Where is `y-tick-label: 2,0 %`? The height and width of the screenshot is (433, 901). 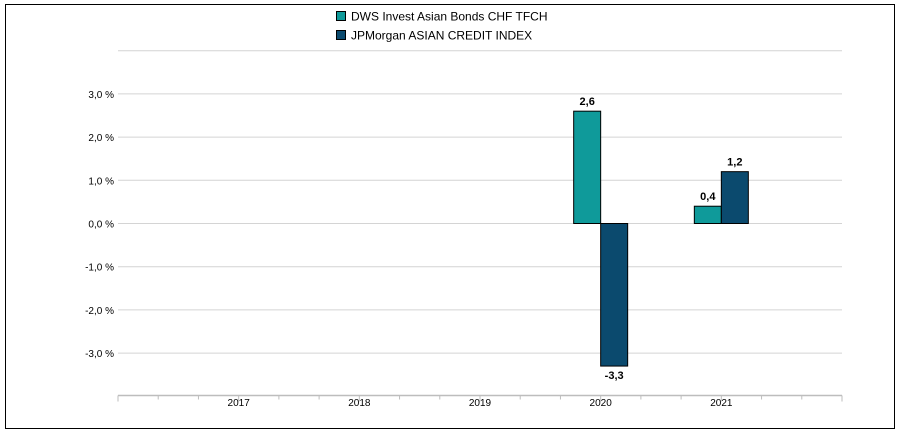
y-tick-label: 2,0 % is located at coordinates (101, 138).